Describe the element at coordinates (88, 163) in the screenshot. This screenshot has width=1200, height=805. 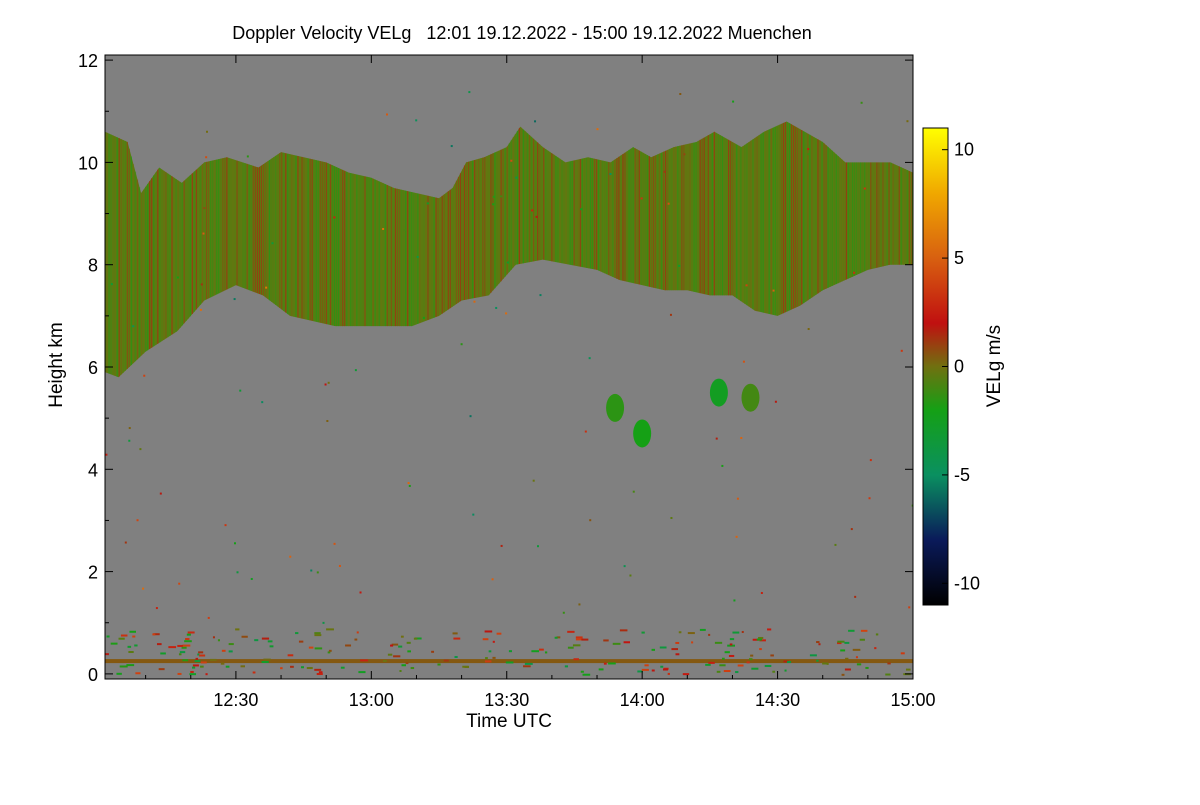
I see `y-tick-label: 10` at that location.